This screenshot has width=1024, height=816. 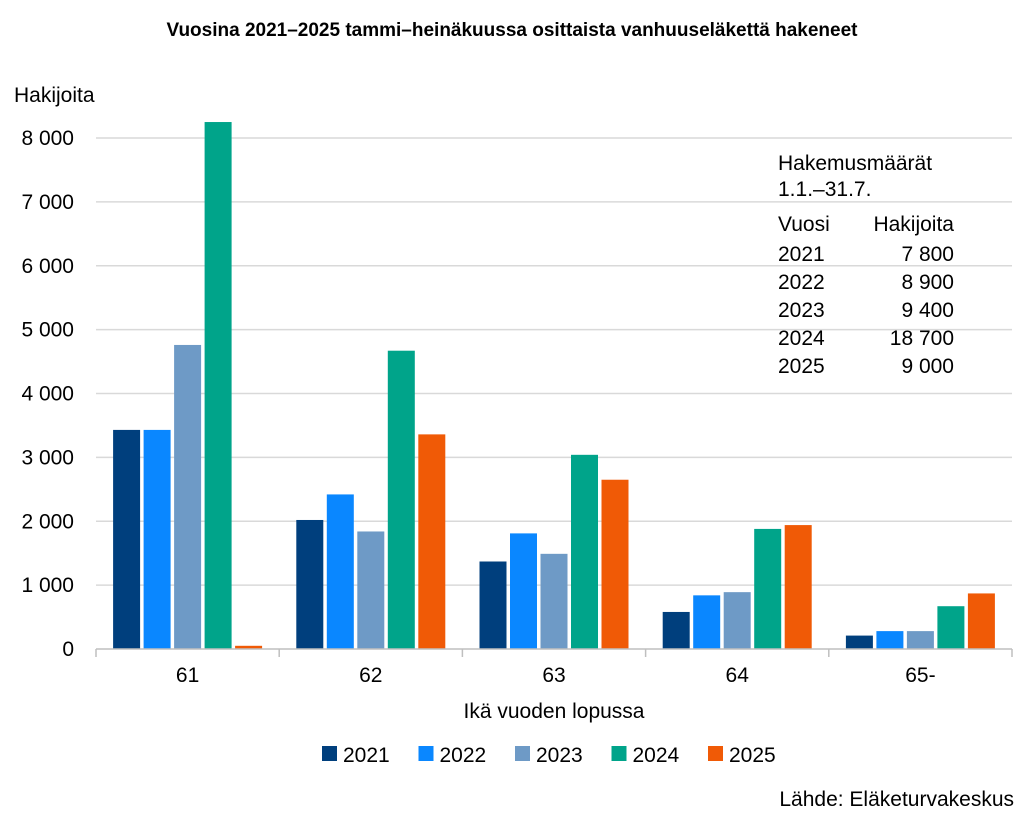 What do you see at coordinates (927, 366) in the screenshot?
I see `table-row-count: 9 000` at bounding box center [927, 366].